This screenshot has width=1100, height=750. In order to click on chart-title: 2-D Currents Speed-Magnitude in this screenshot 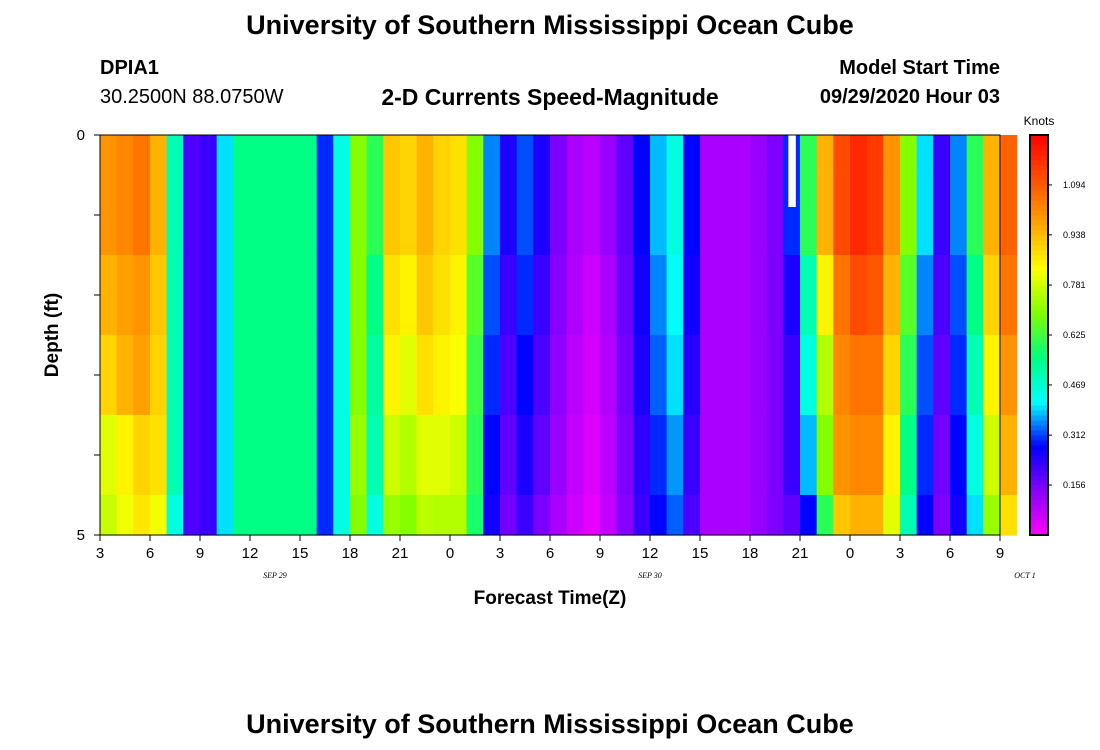, I will do `click(550, 97)`.